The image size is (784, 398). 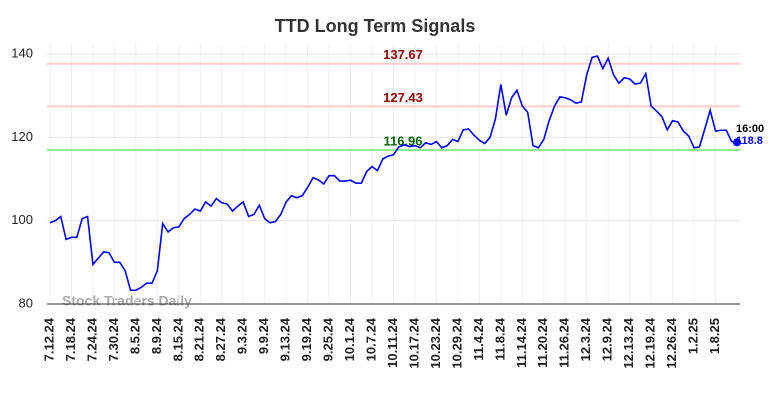 I want to click on x-tick-label: 7.24.24, so click(x=91, y=339).